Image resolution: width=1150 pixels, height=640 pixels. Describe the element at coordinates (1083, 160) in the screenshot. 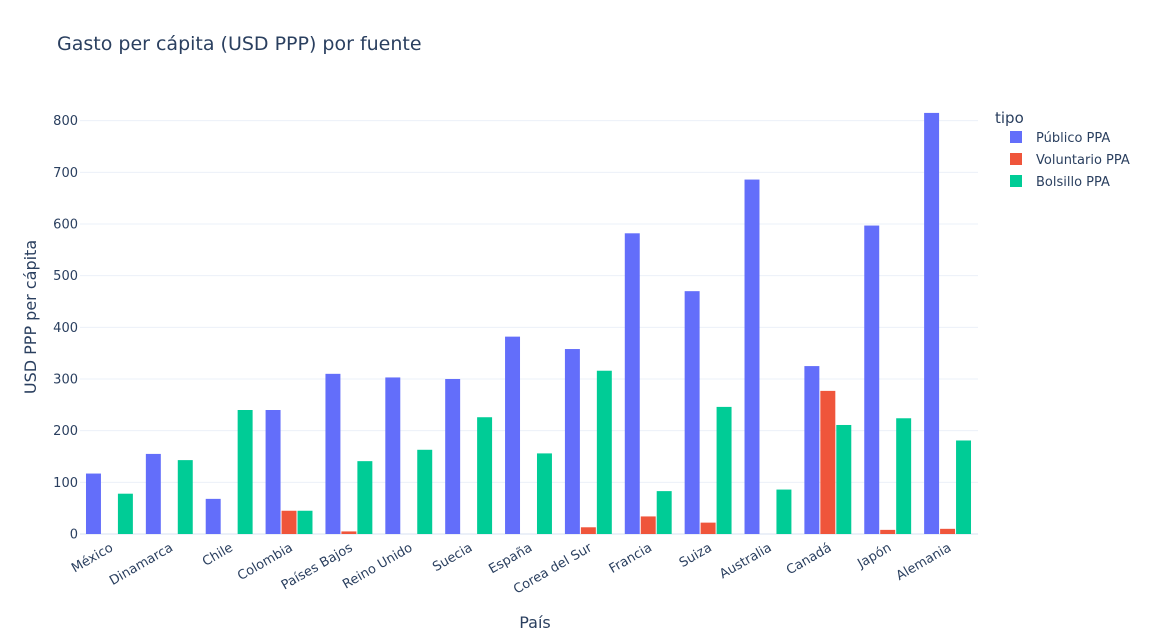

I see `legend-item-label: Voluntario PPA` at that location.